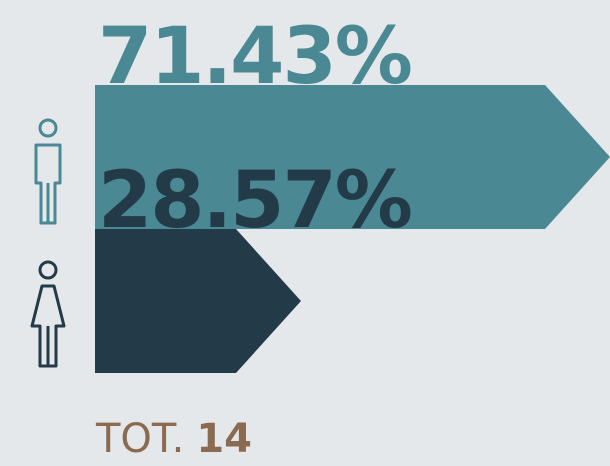 This screenshot has width=610, height=466. I want to click on female-icon, so click(48, 314).